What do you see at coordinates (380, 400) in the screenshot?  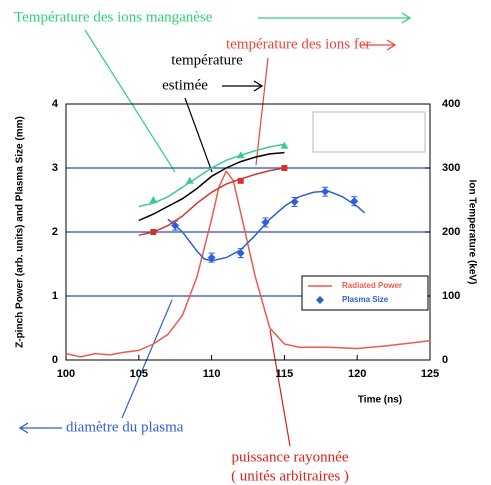 I see `x-axis-label: Time (ns)` at bounding box center [380, 400].